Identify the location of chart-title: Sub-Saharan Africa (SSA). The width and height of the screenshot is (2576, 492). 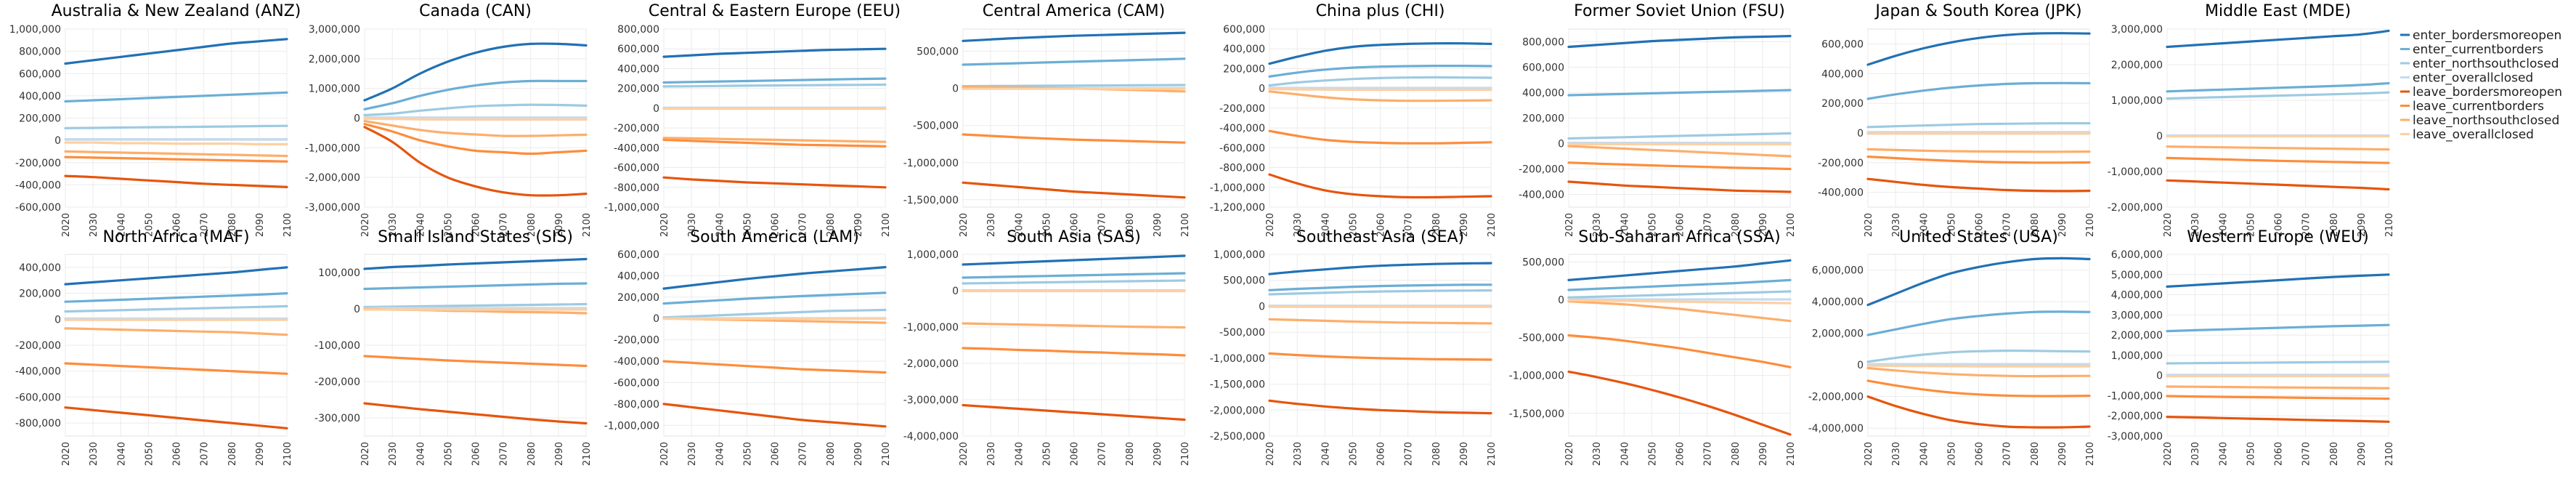
(1679, 237).